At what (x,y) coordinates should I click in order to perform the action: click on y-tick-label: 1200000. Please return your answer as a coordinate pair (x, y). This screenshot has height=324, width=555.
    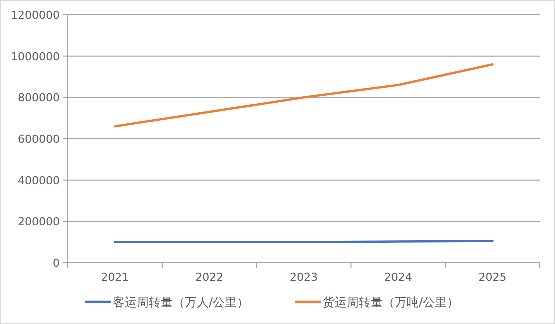
    Looking at the image, I should click on (35, 15).